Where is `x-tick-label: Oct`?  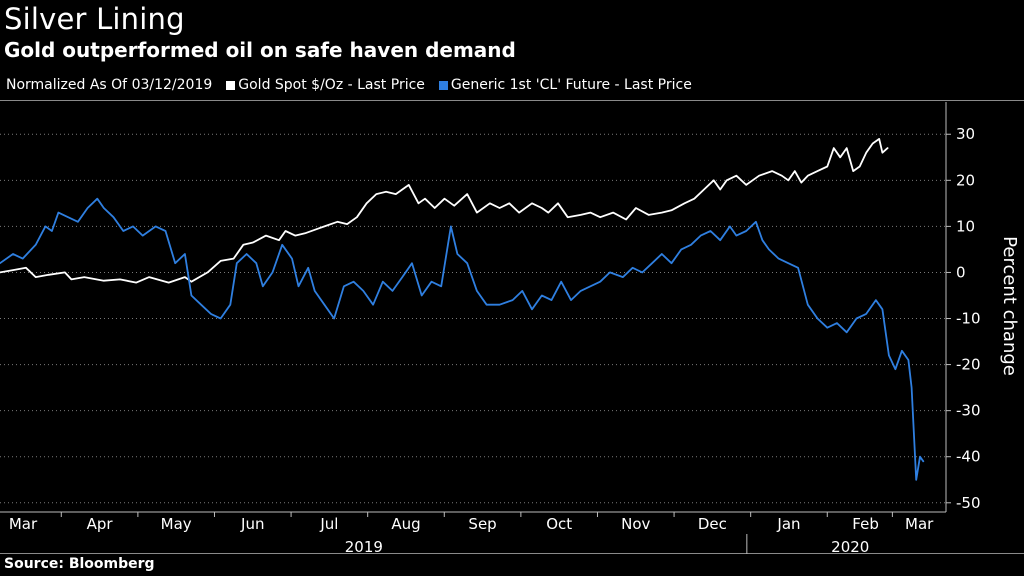 x-tick-label: Oct is located at coordinates (559, 524).